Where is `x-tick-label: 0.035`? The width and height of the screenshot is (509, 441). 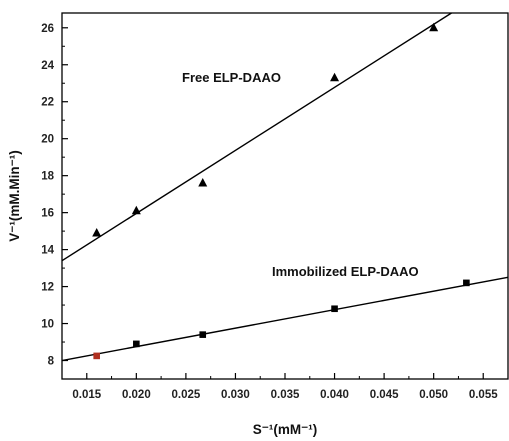 x-tick-label: 0.035 is located at coordinates (285, 395).